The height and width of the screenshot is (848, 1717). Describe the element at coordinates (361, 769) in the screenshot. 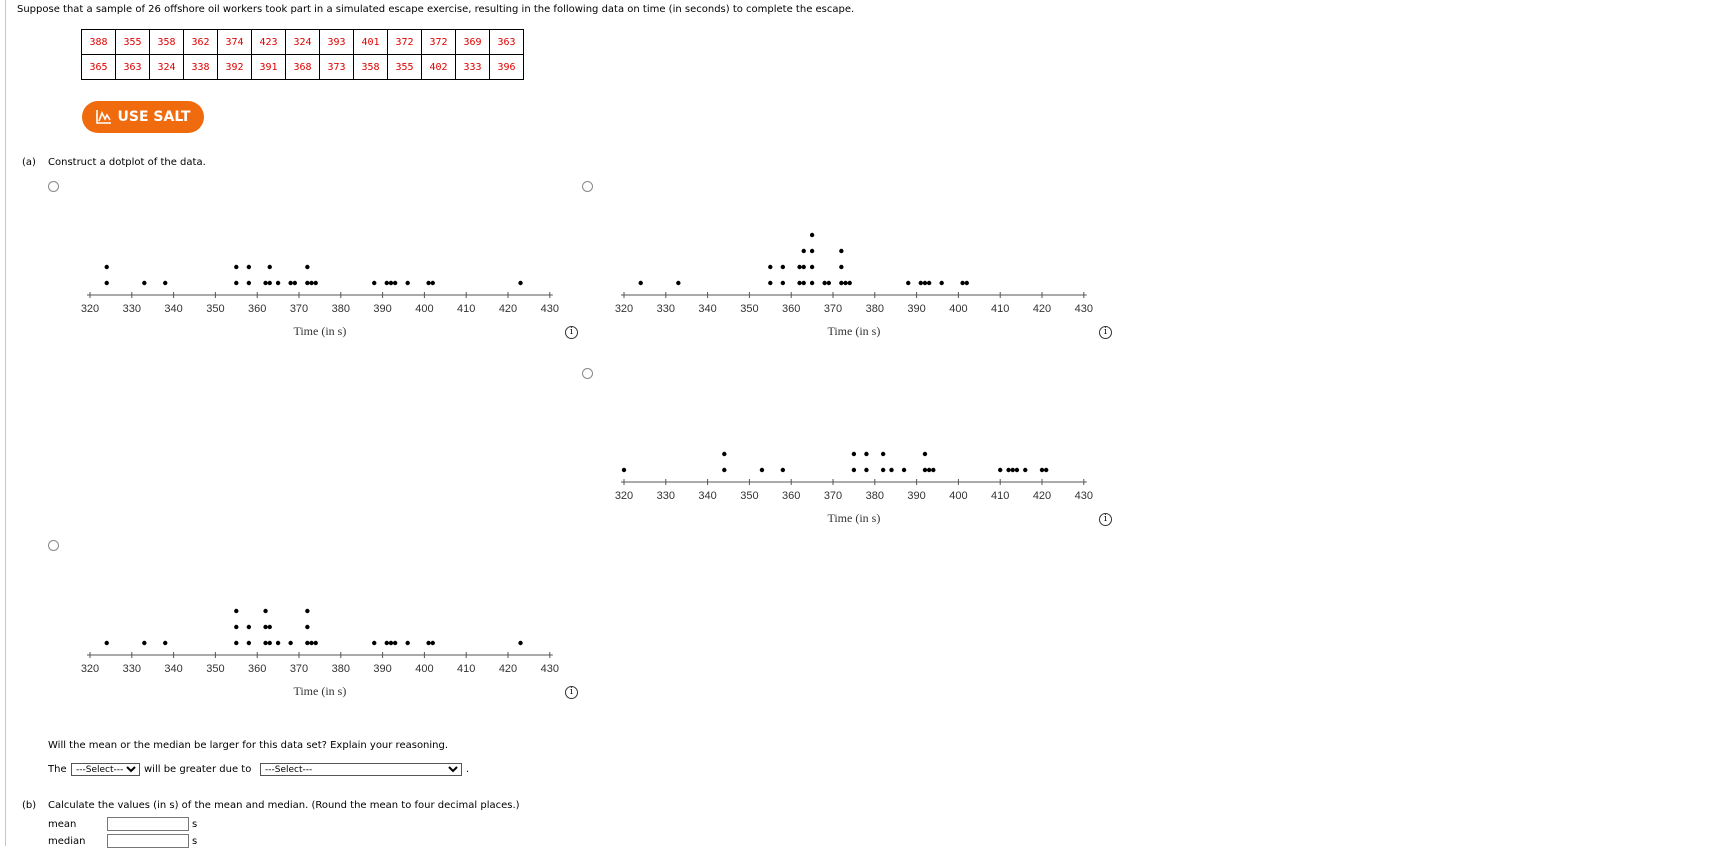

I see `reason-select: ---Select---` at that location.